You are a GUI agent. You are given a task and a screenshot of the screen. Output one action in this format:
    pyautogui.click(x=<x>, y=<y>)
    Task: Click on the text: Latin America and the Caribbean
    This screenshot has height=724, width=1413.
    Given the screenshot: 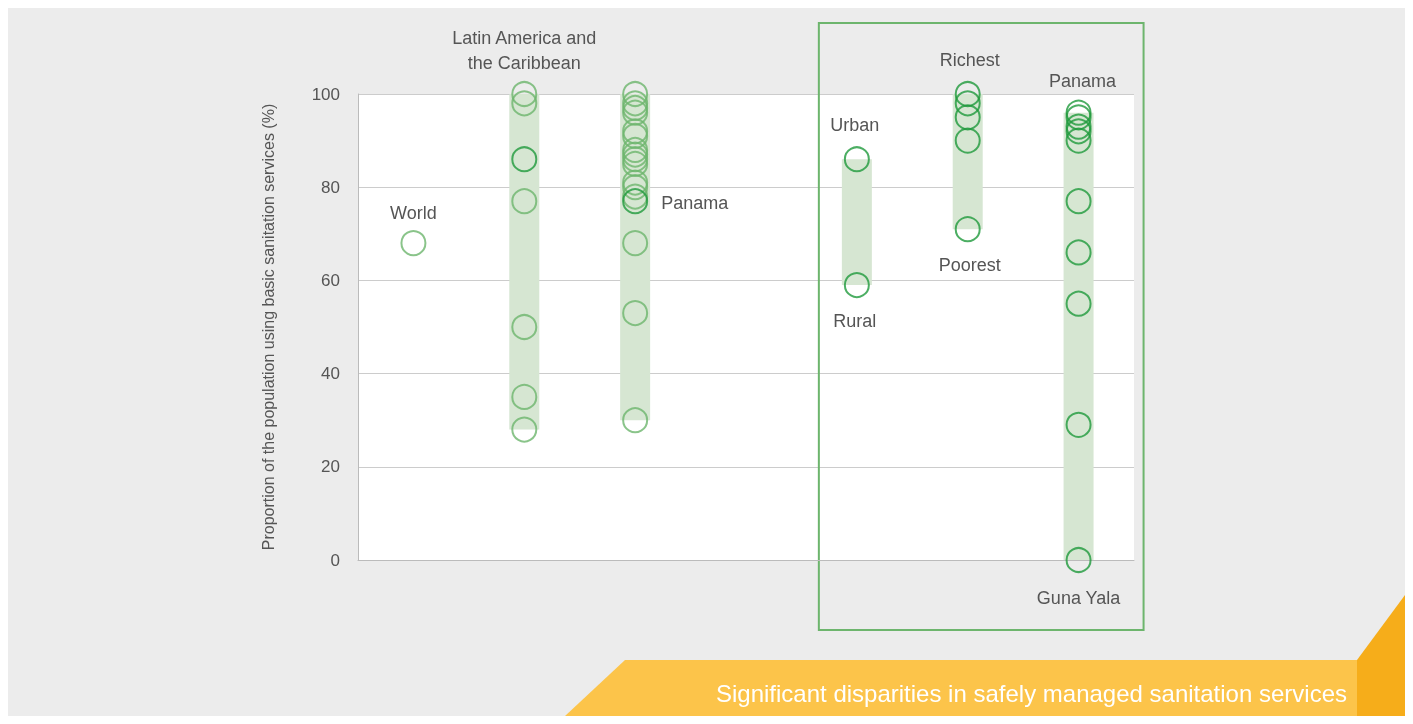 What is the action you would take?
    pyautogui.click(x=524, y=50)
    